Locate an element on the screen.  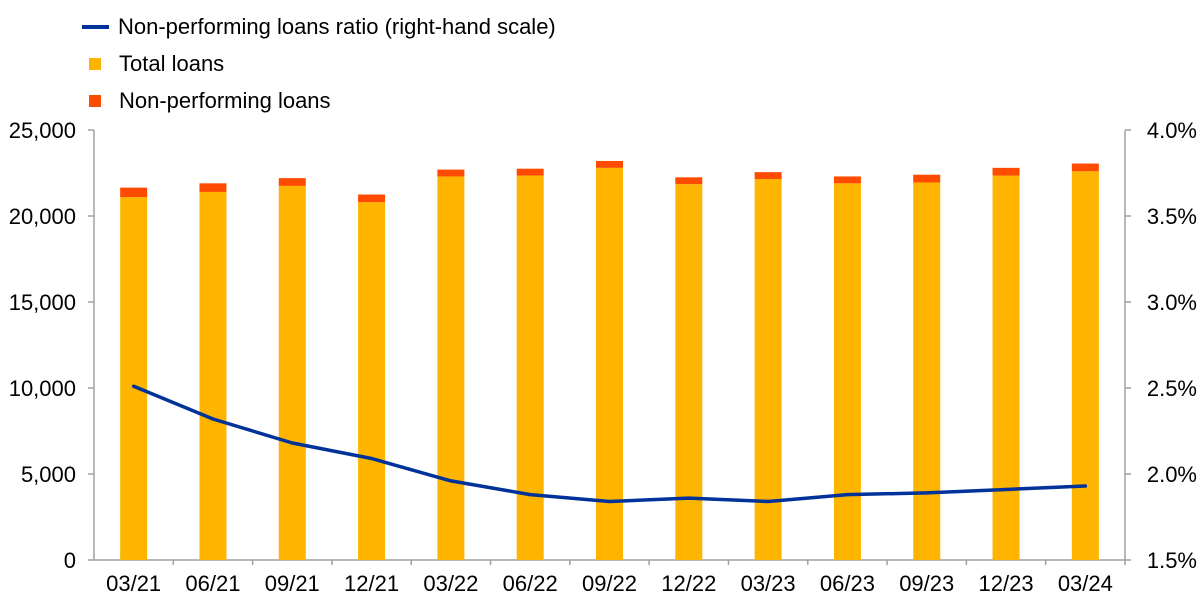
x-tick-label: 12/21 is located at coordinates (371, 583).